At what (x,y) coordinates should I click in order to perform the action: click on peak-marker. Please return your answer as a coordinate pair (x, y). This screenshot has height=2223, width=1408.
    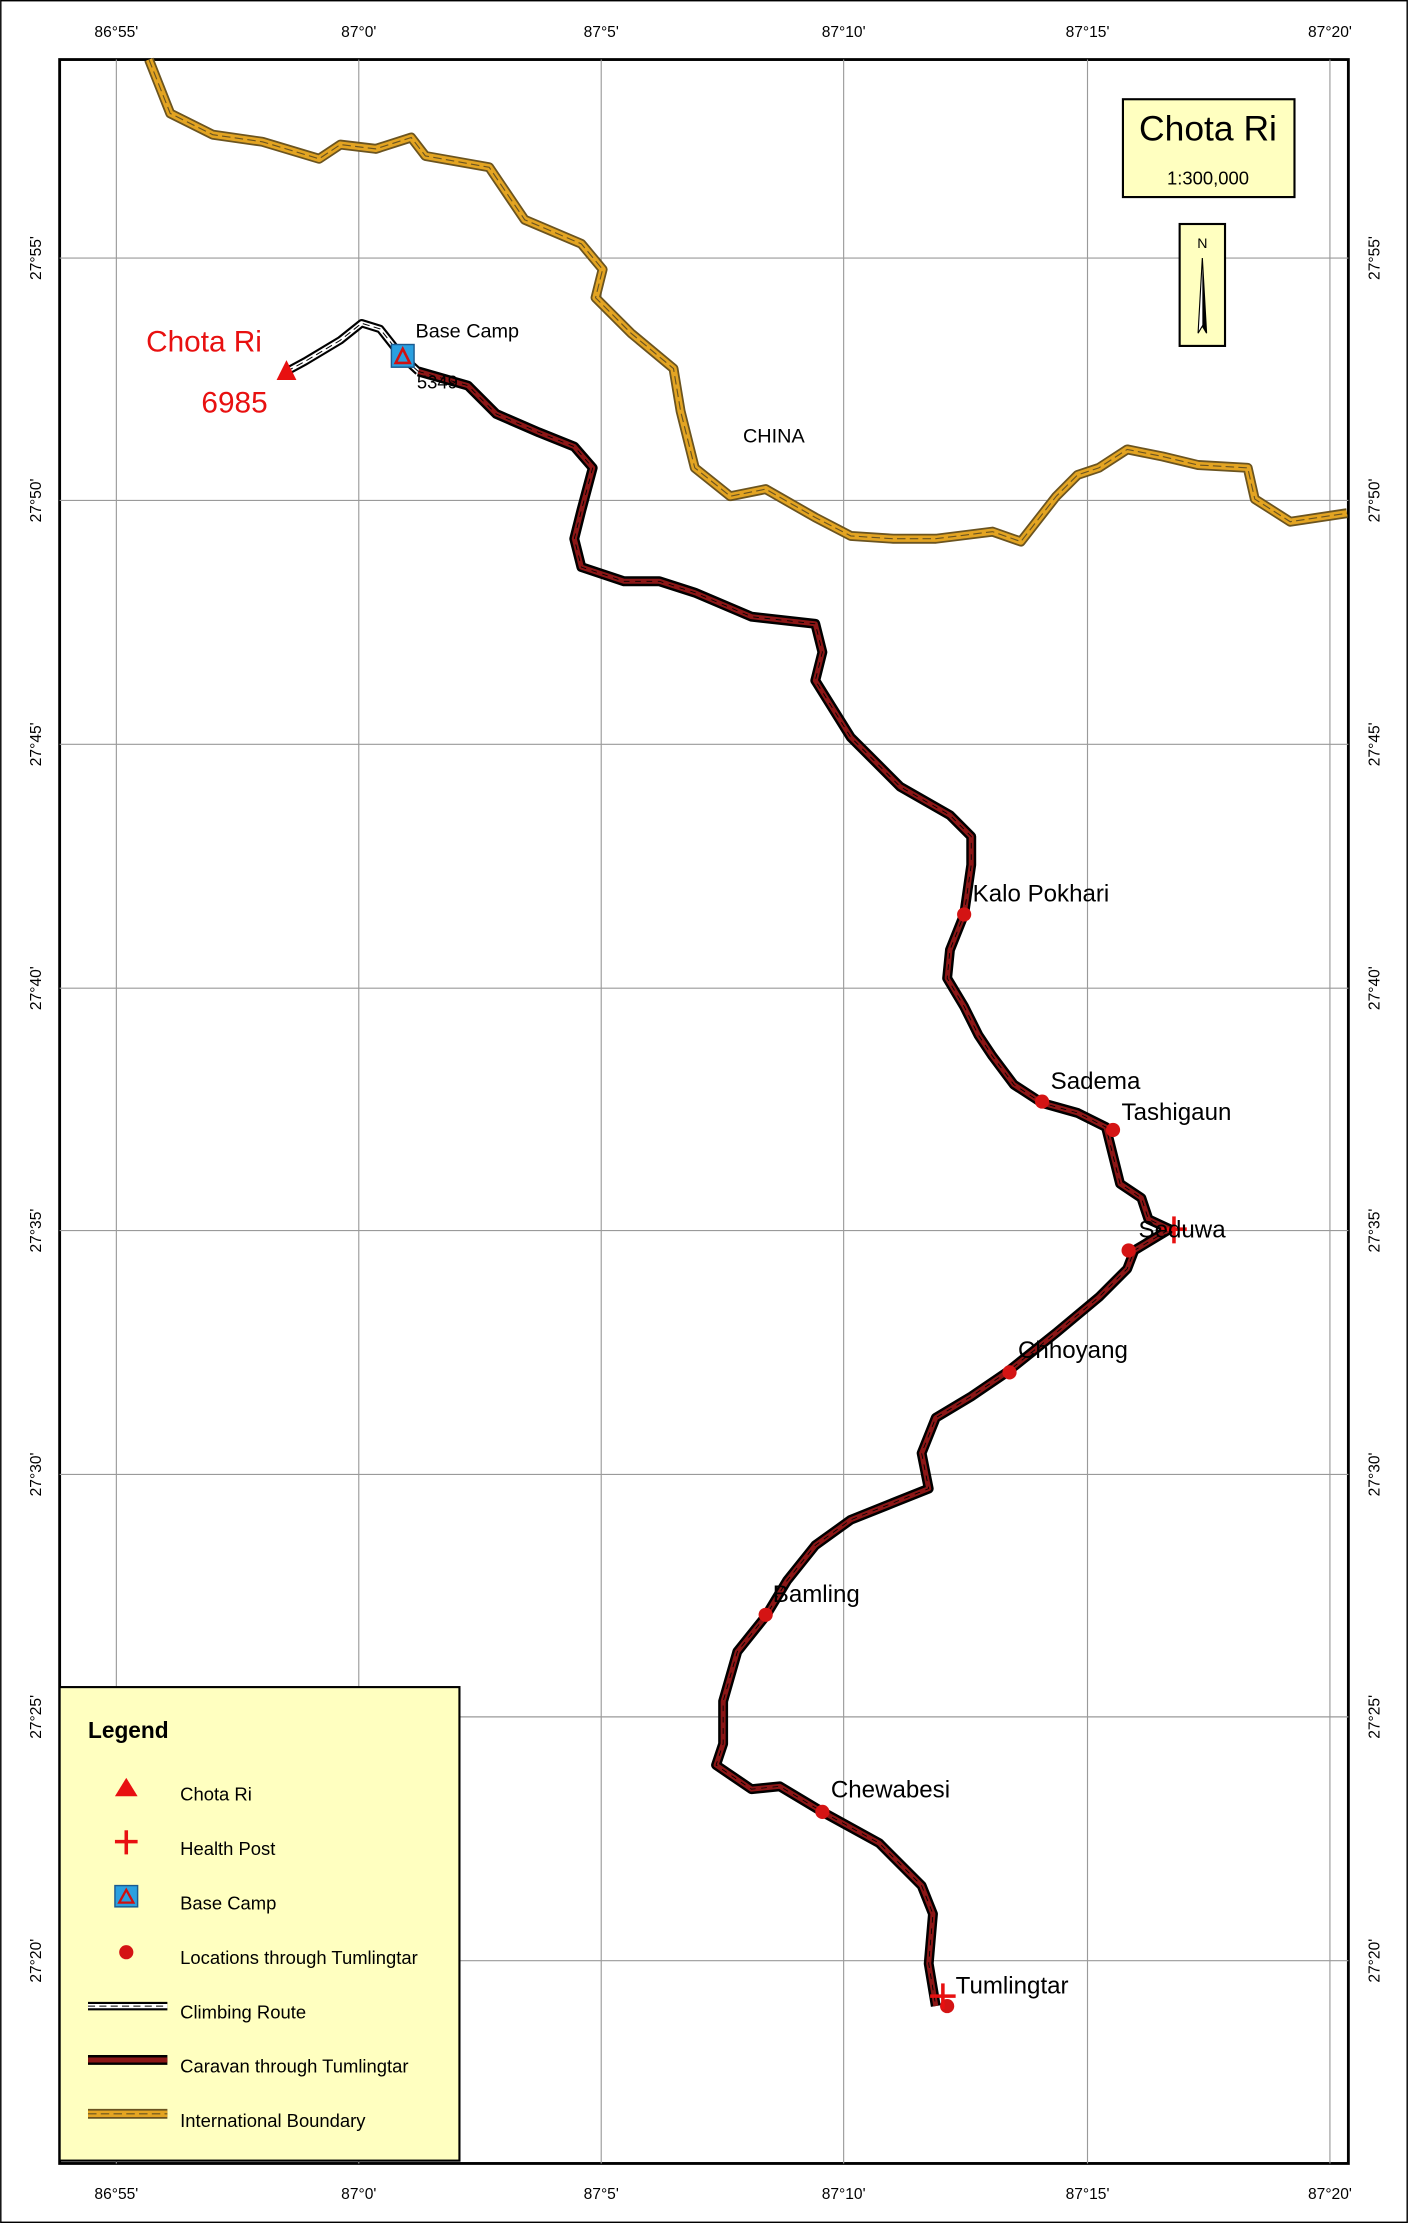
    Looking at the image, I should click on (286, 370).